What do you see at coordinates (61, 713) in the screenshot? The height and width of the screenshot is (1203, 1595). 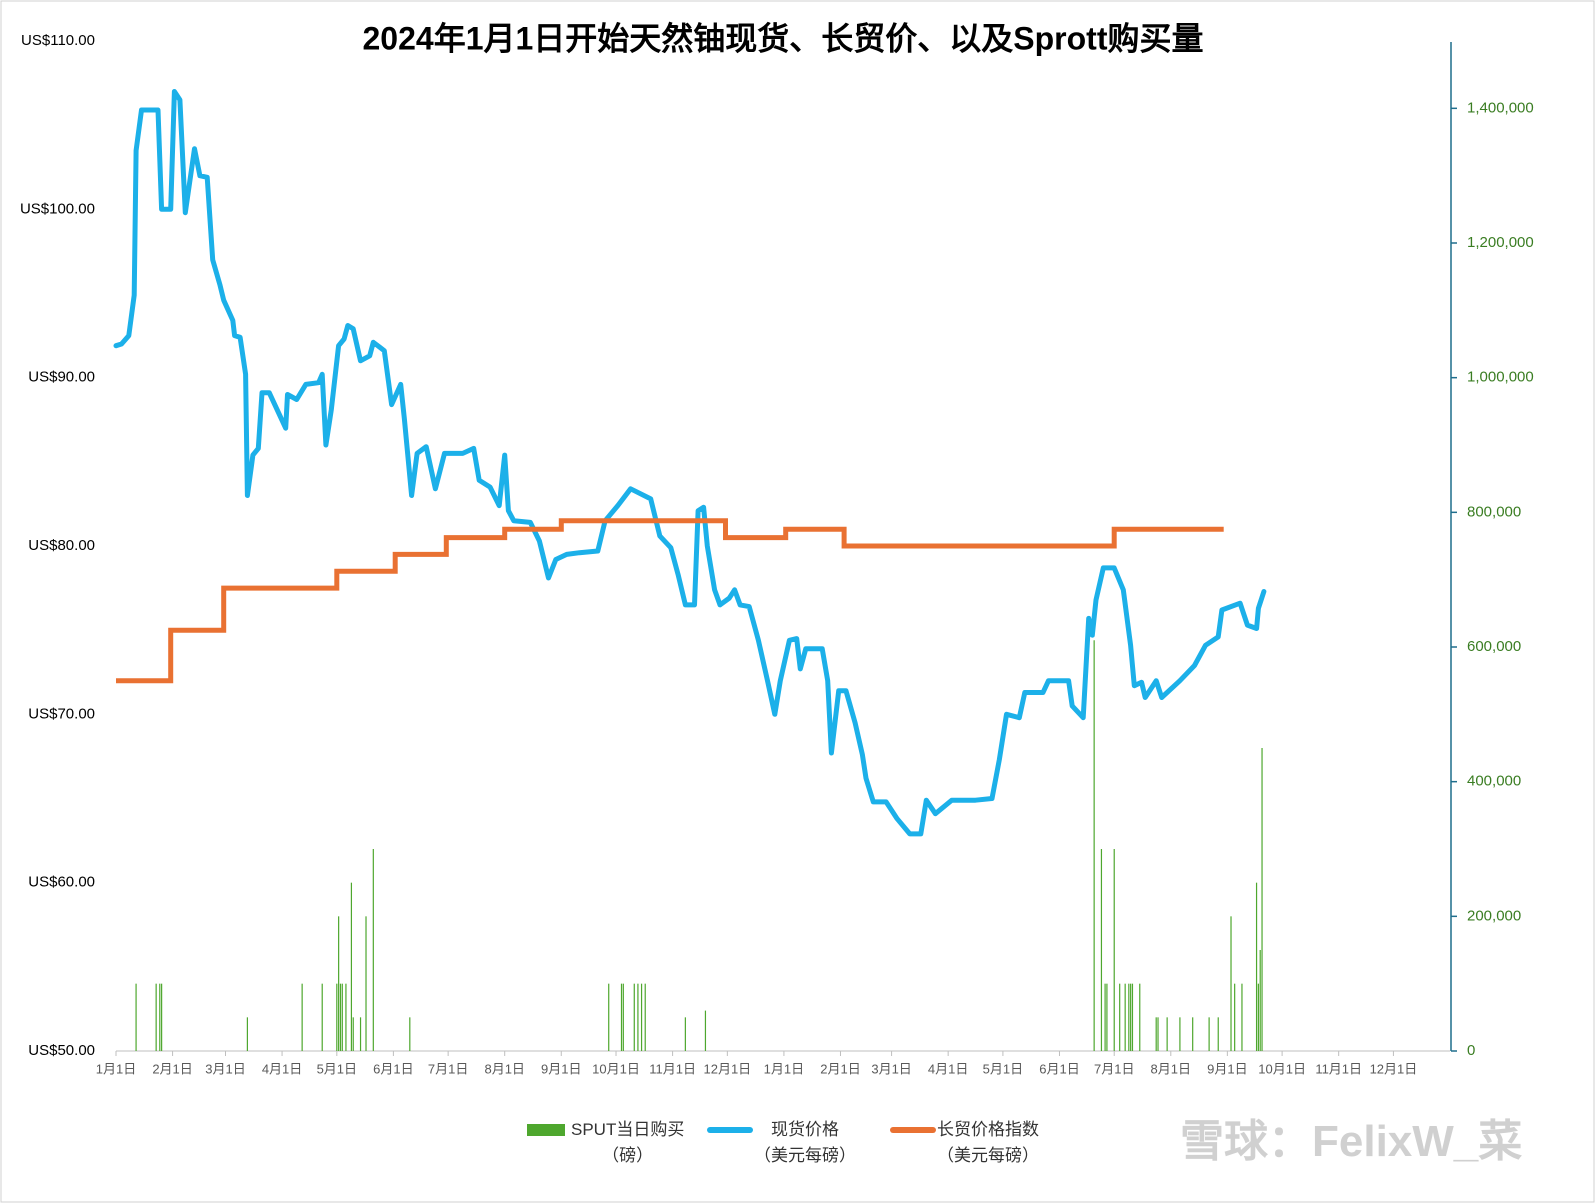 I see `y-tick-label: US$70.00` at bounding box center [61, 713].